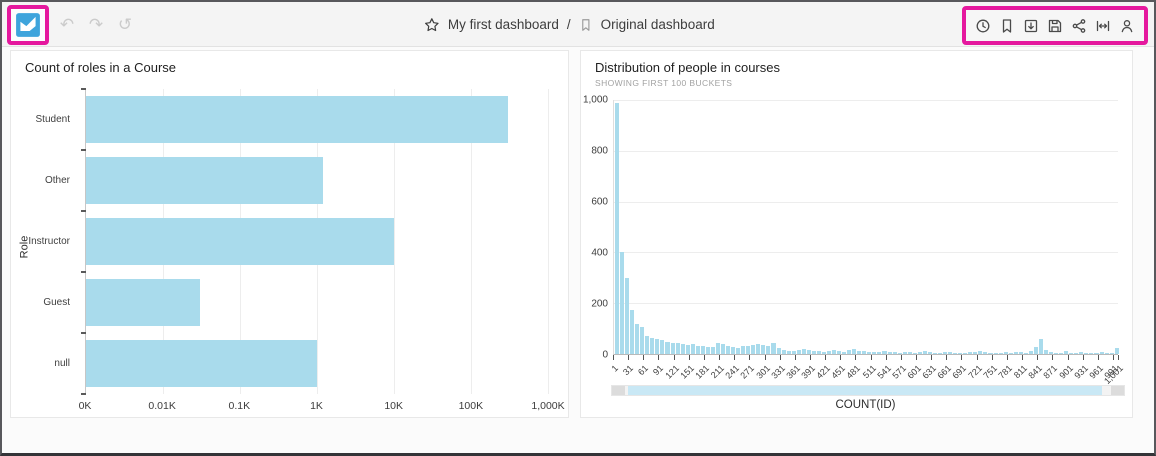  Describe the element at coordinates (1103, 26) in the screenshot. I see `fit-width-icon` at that location.